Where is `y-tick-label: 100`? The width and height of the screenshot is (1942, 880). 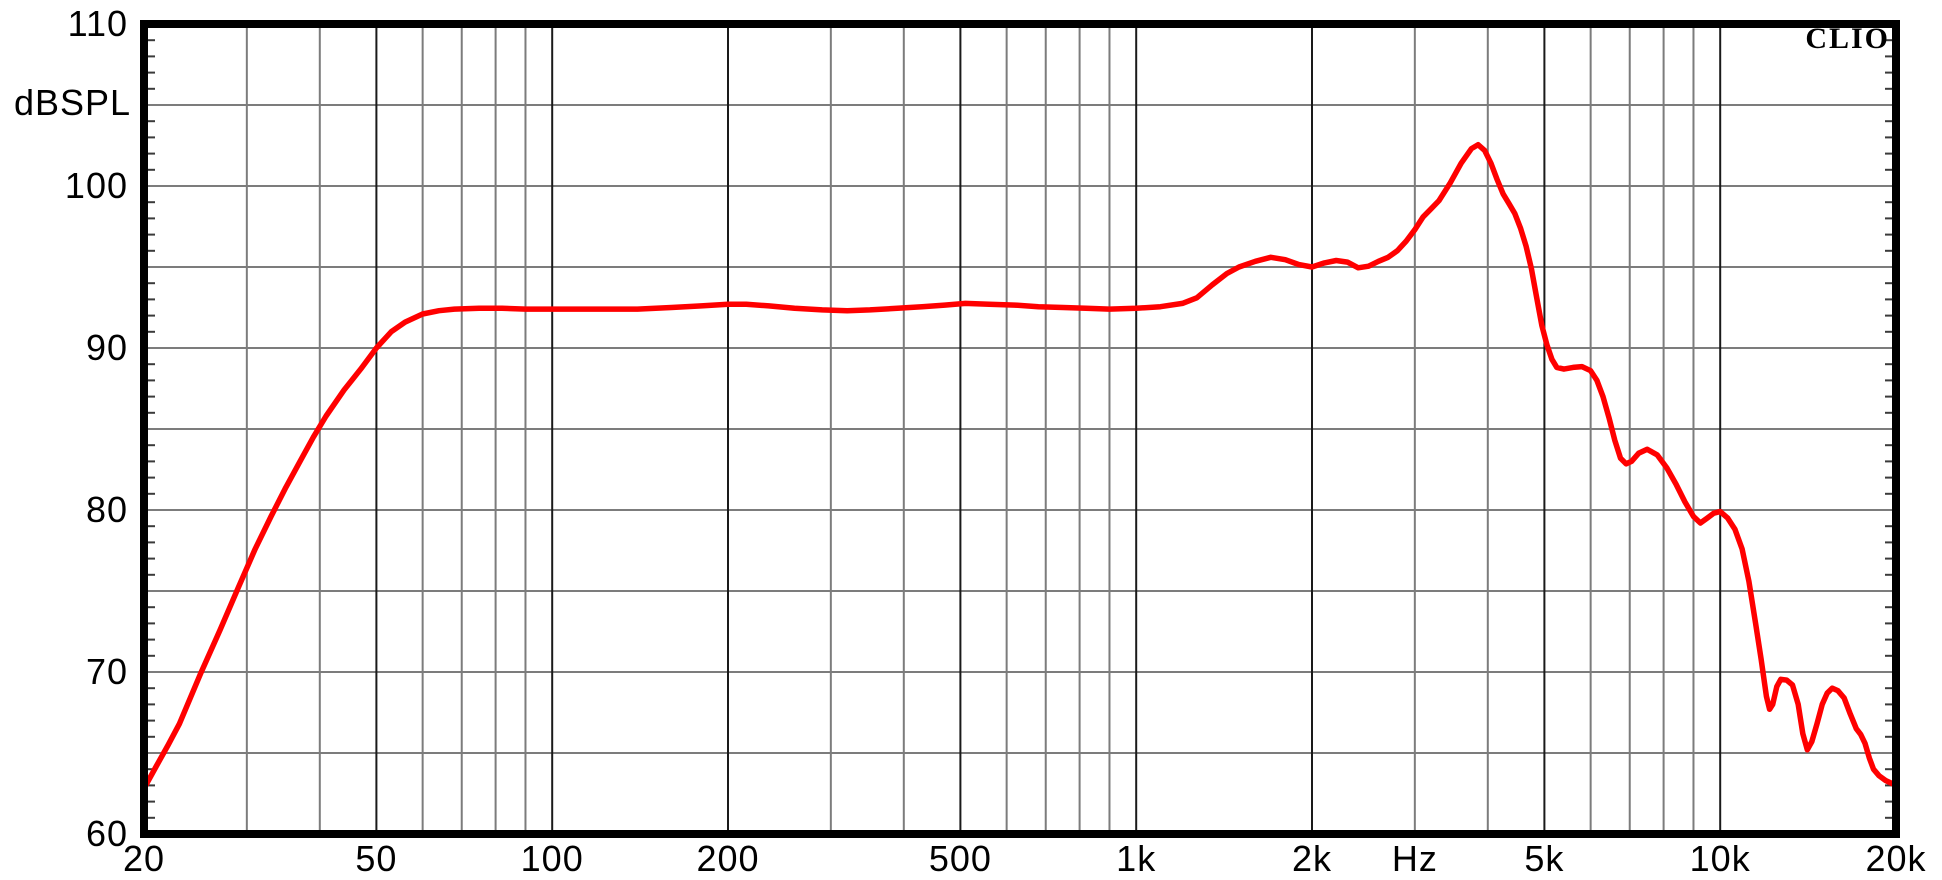 y-tick-label: 100 is located at coordinates (96, 185).